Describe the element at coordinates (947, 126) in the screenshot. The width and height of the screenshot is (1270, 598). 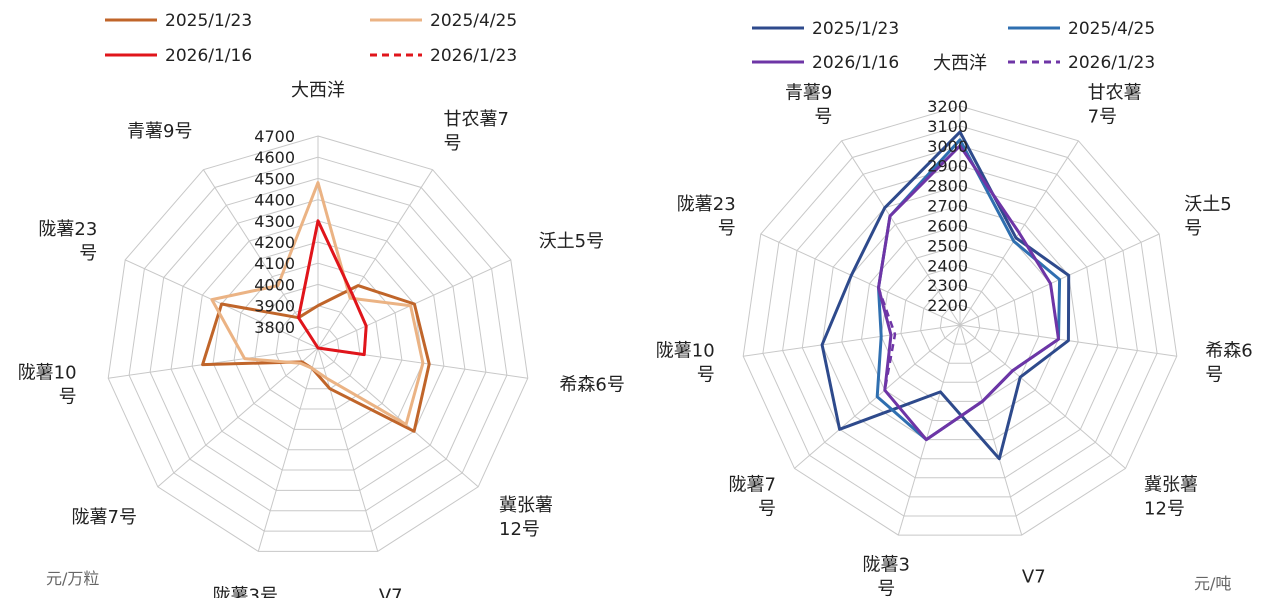
I see `tick-label: 3100` at that location.